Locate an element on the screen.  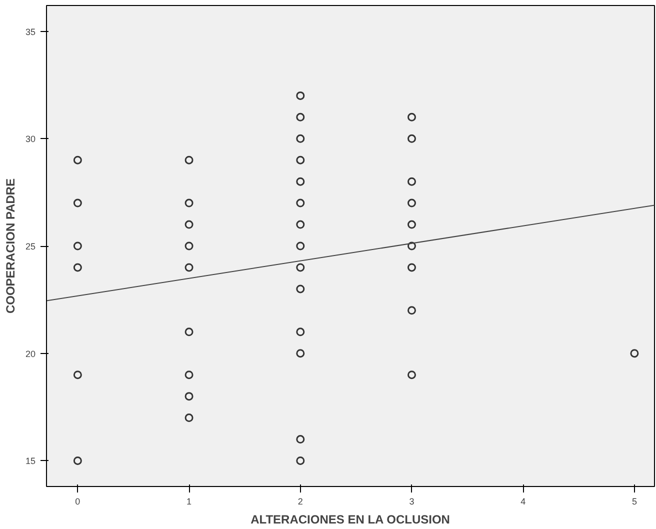
x-tick-label: 3 is located at coordinates (411, 501).